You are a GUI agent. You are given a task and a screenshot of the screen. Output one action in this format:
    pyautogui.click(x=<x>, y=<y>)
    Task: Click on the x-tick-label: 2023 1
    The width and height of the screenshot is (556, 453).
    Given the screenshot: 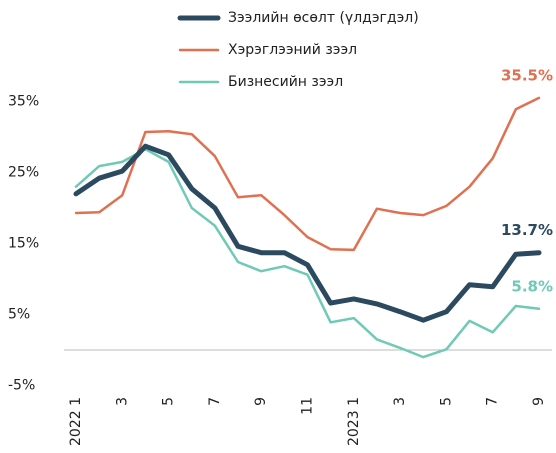 What is the action you would take?
    pyautogui.click(x=354, y=421)
    